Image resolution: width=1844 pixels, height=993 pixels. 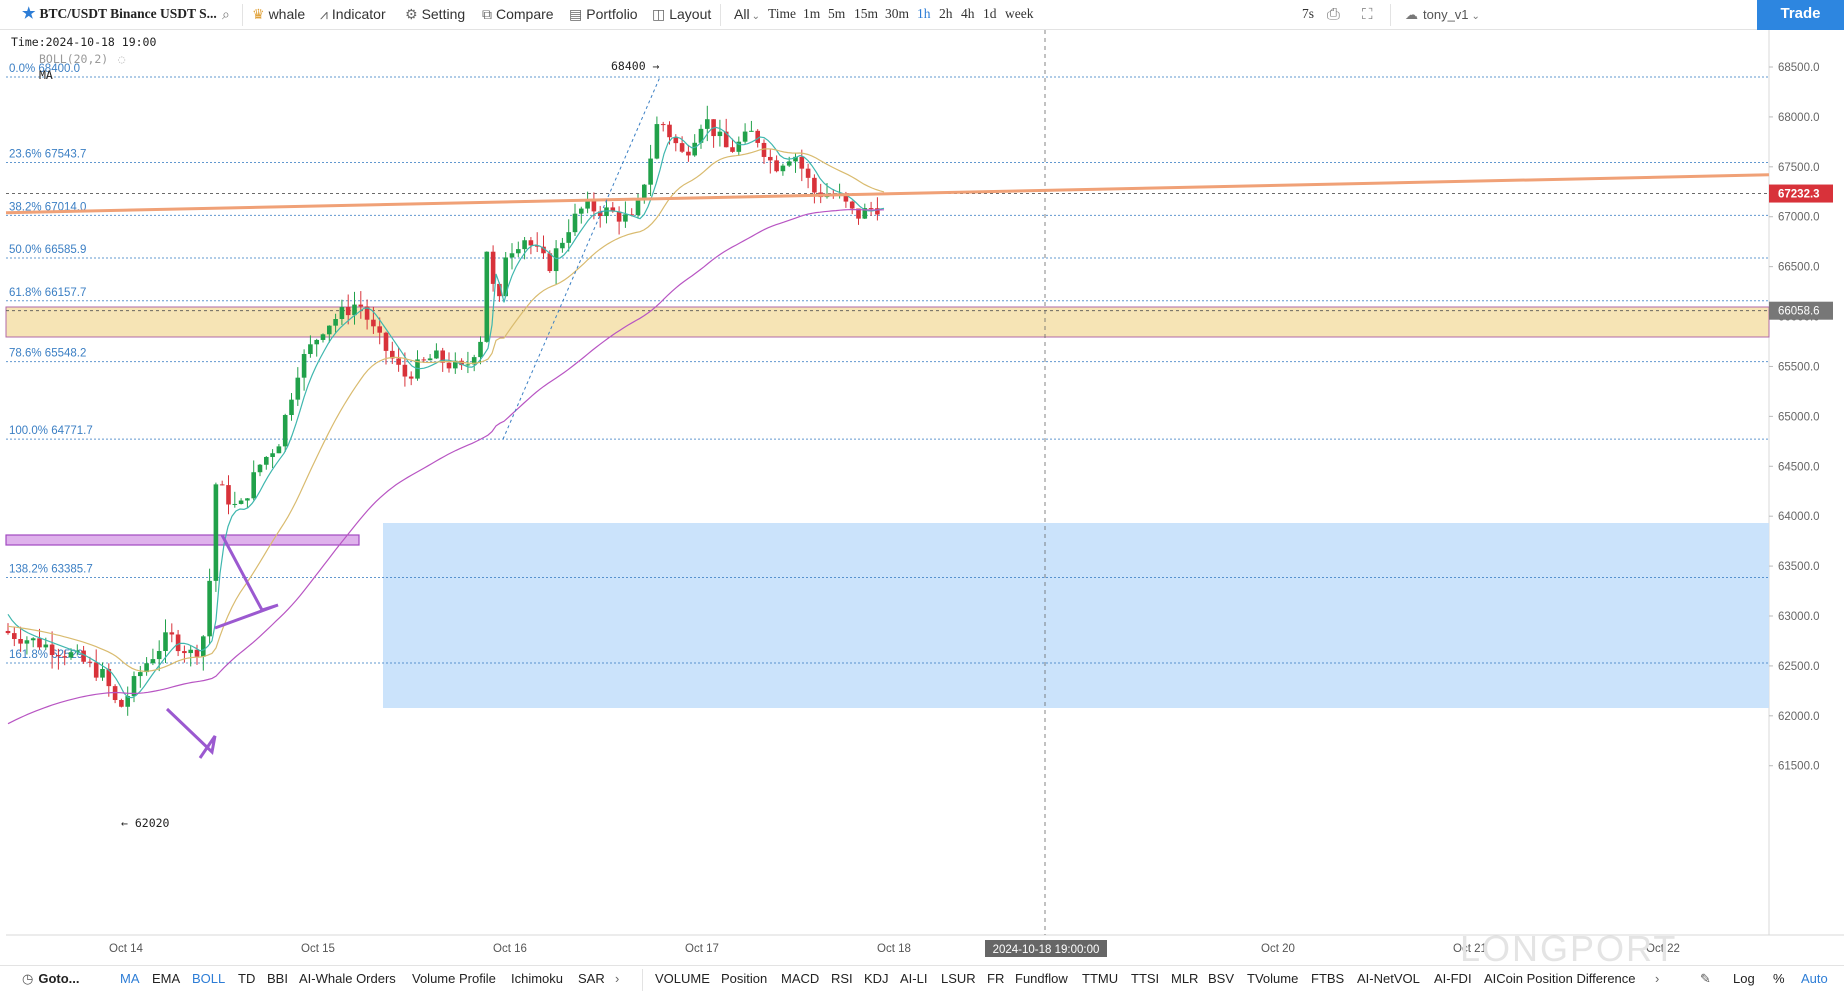 I want to click on trade-button: Trade, so click(x=1800, y=15).